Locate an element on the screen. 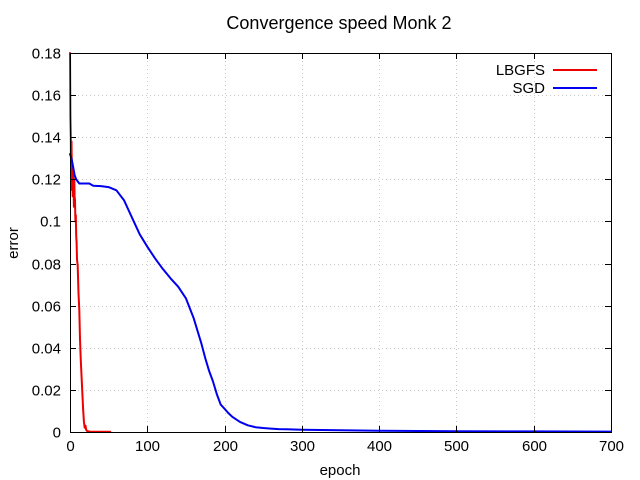 The image size is (640, 480). chart-title: Convergence speed Monk 2 is located at coordinates (338, 23).